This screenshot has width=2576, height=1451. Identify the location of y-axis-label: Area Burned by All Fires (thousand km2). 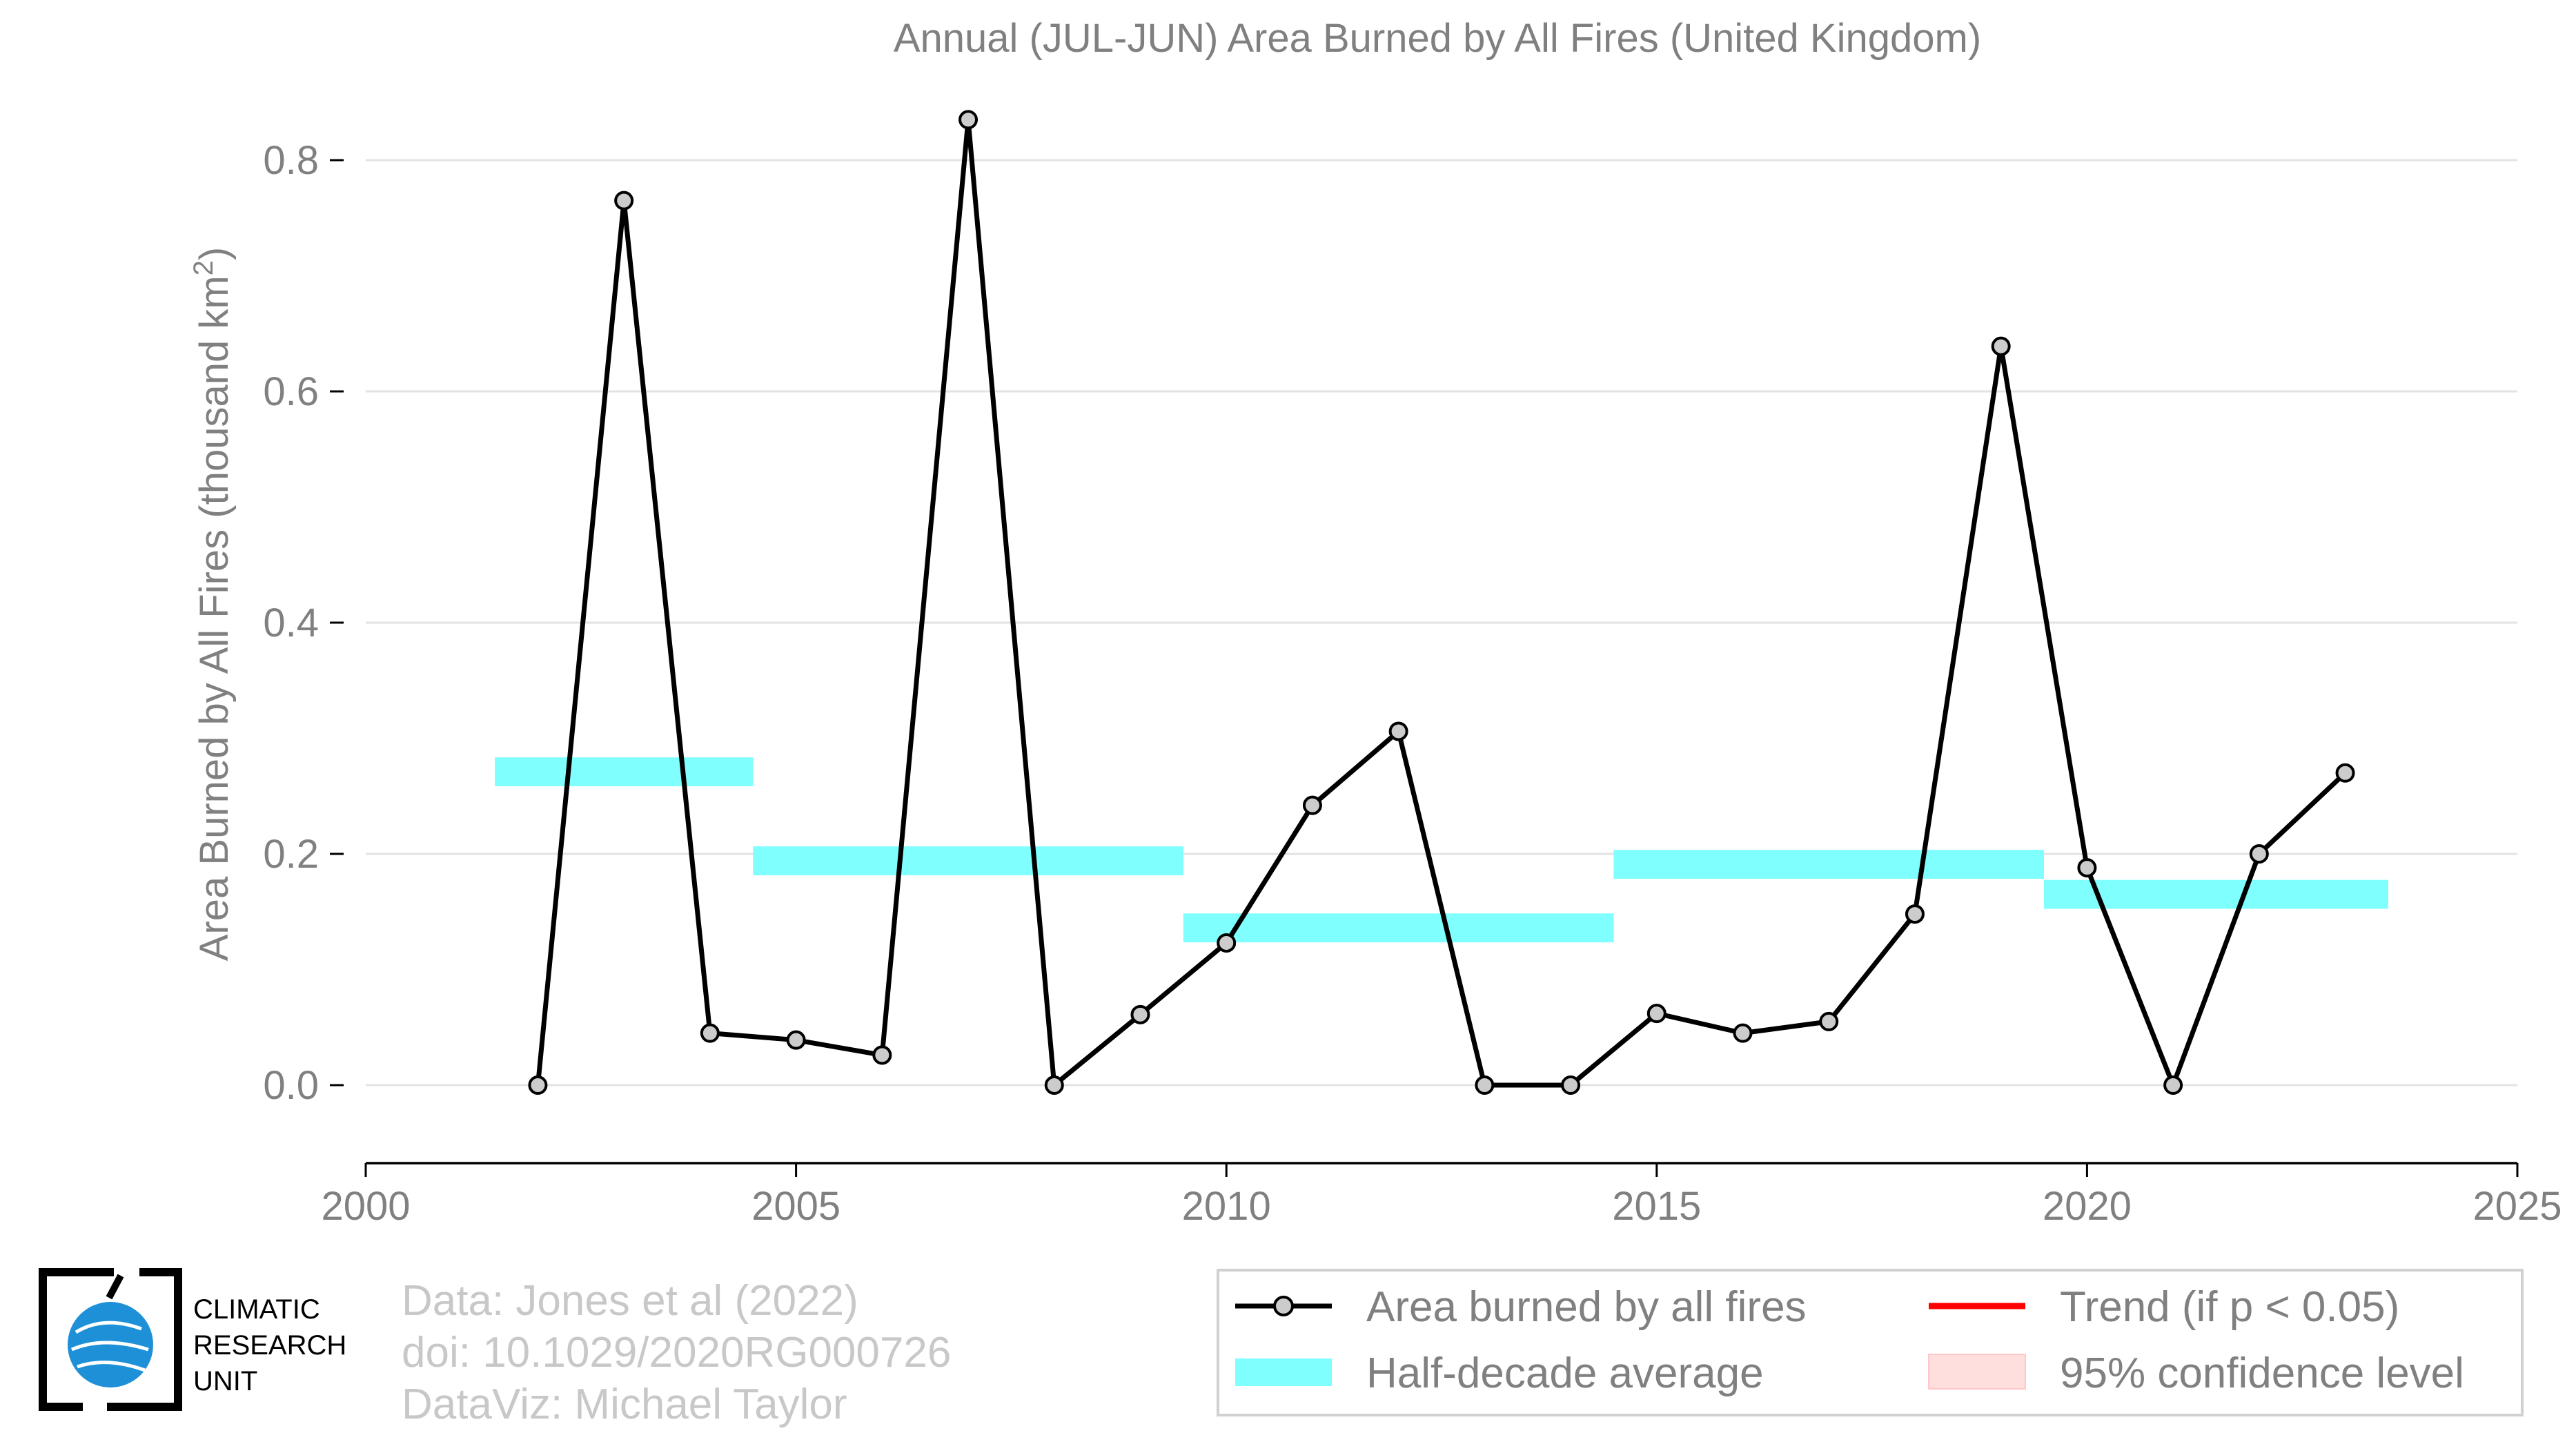
(212, 604).